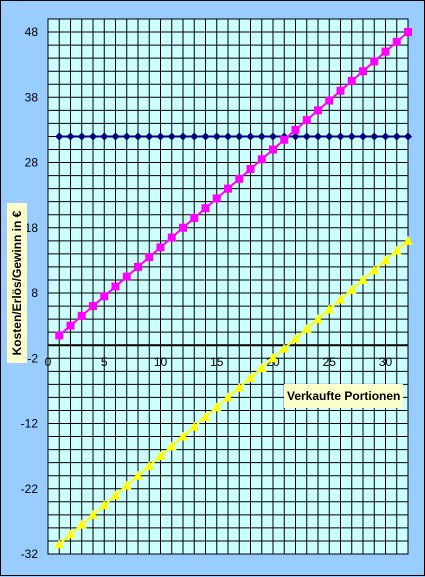  Describe the element at coordinates (17, 283) in the screenshot. I see `y-axis-title: Kosten/Erlös/Gewinn in €` at that location.